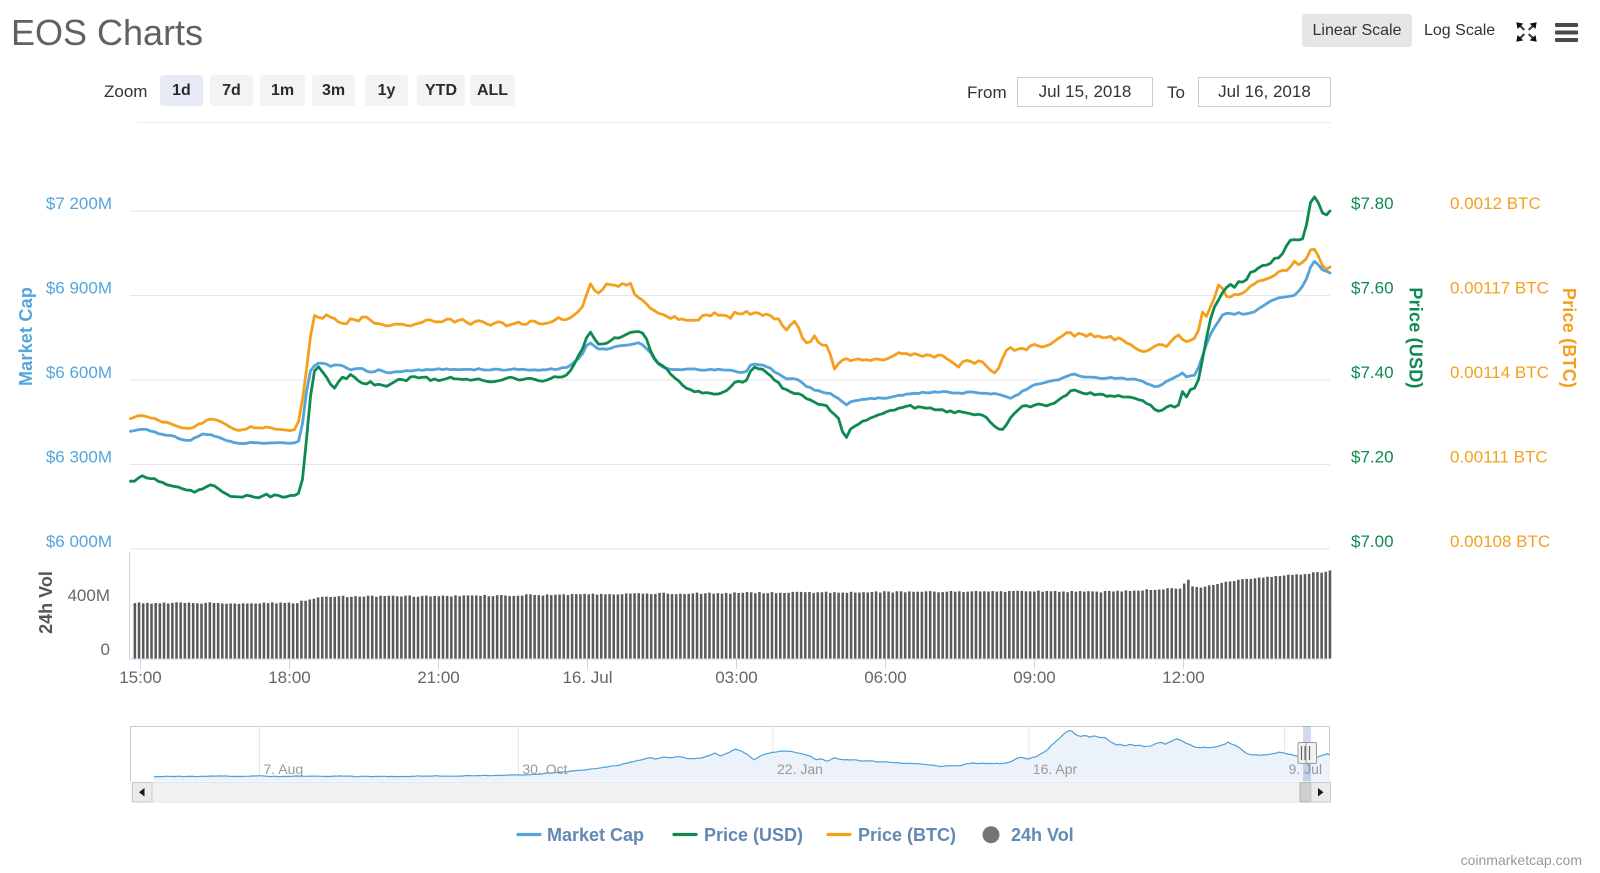 This screenshot has height=873, width=1600. I want to click on svg-text: 0.00117 BTC, so click(1499, 288).